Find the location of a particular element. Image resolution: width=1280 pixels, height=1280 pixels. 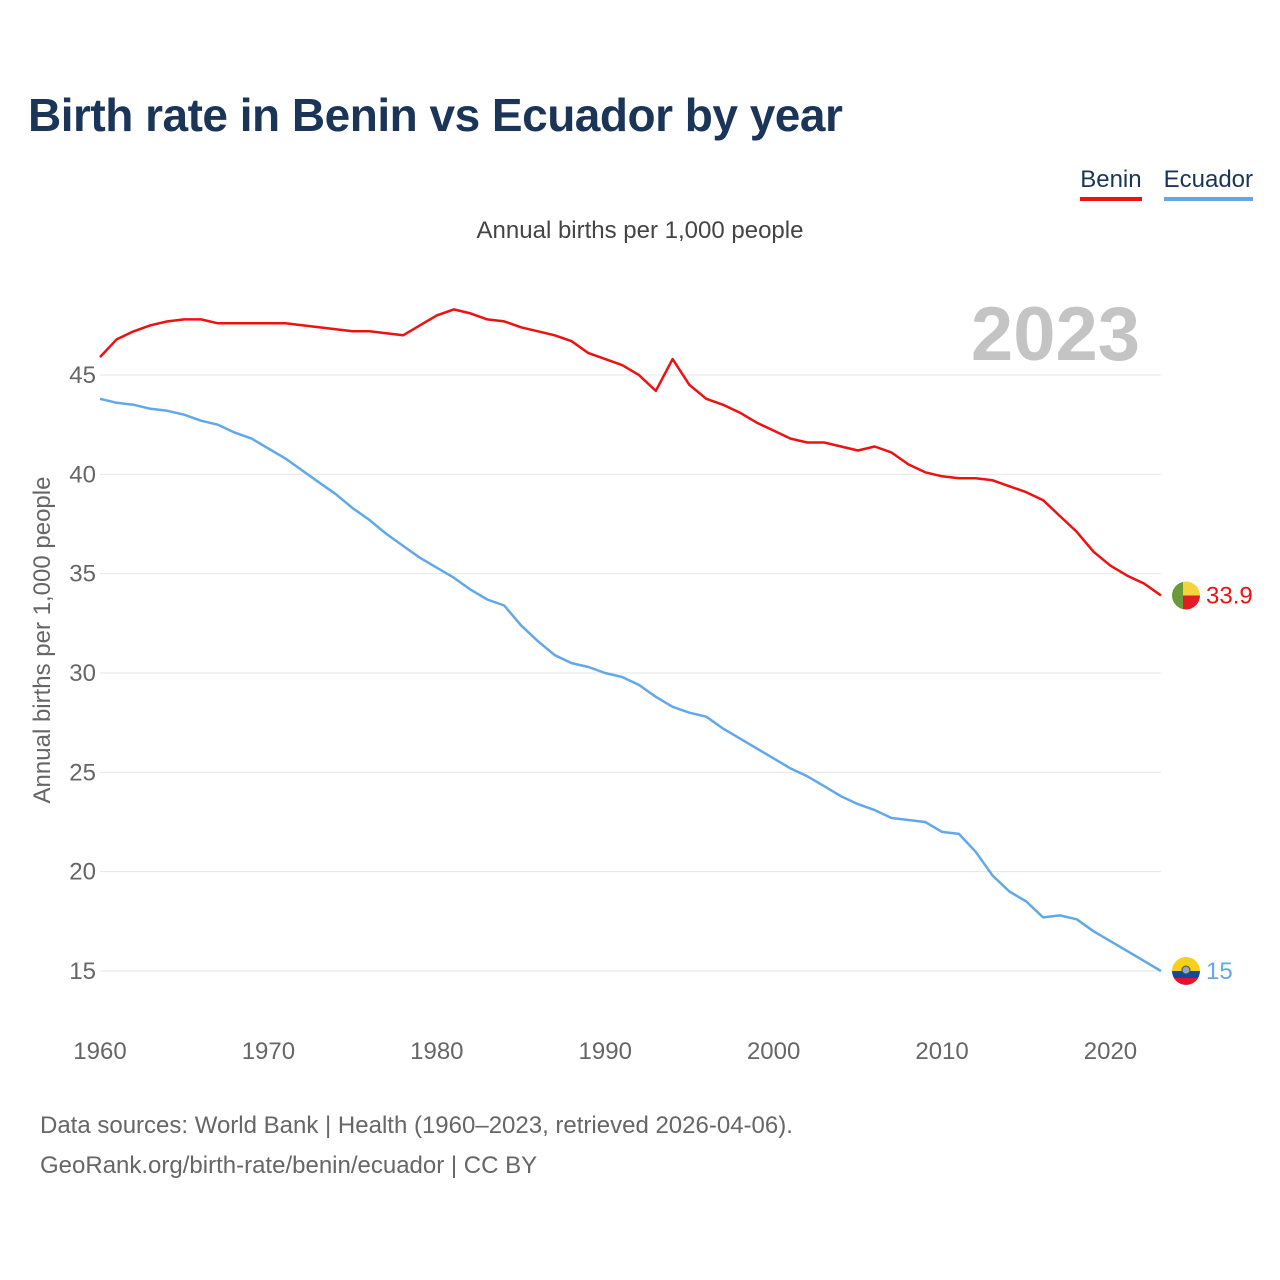

legend-item-benin: Benin is located at coordinates (1111, 183).